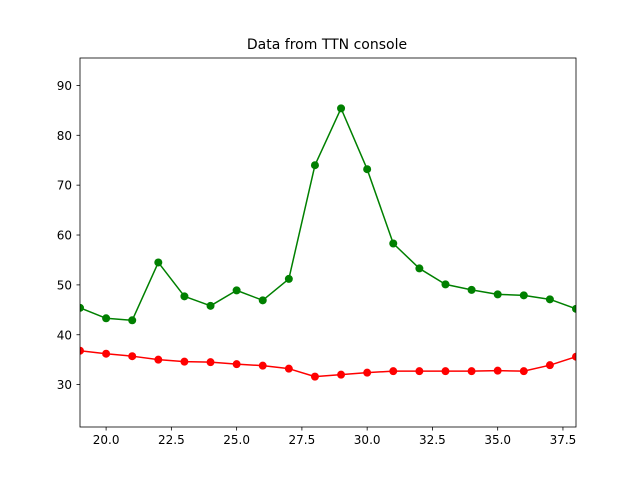  Describe the element at coordinates (64, 236) in the screenshot. I see `y-tick-label: 60` at that location.